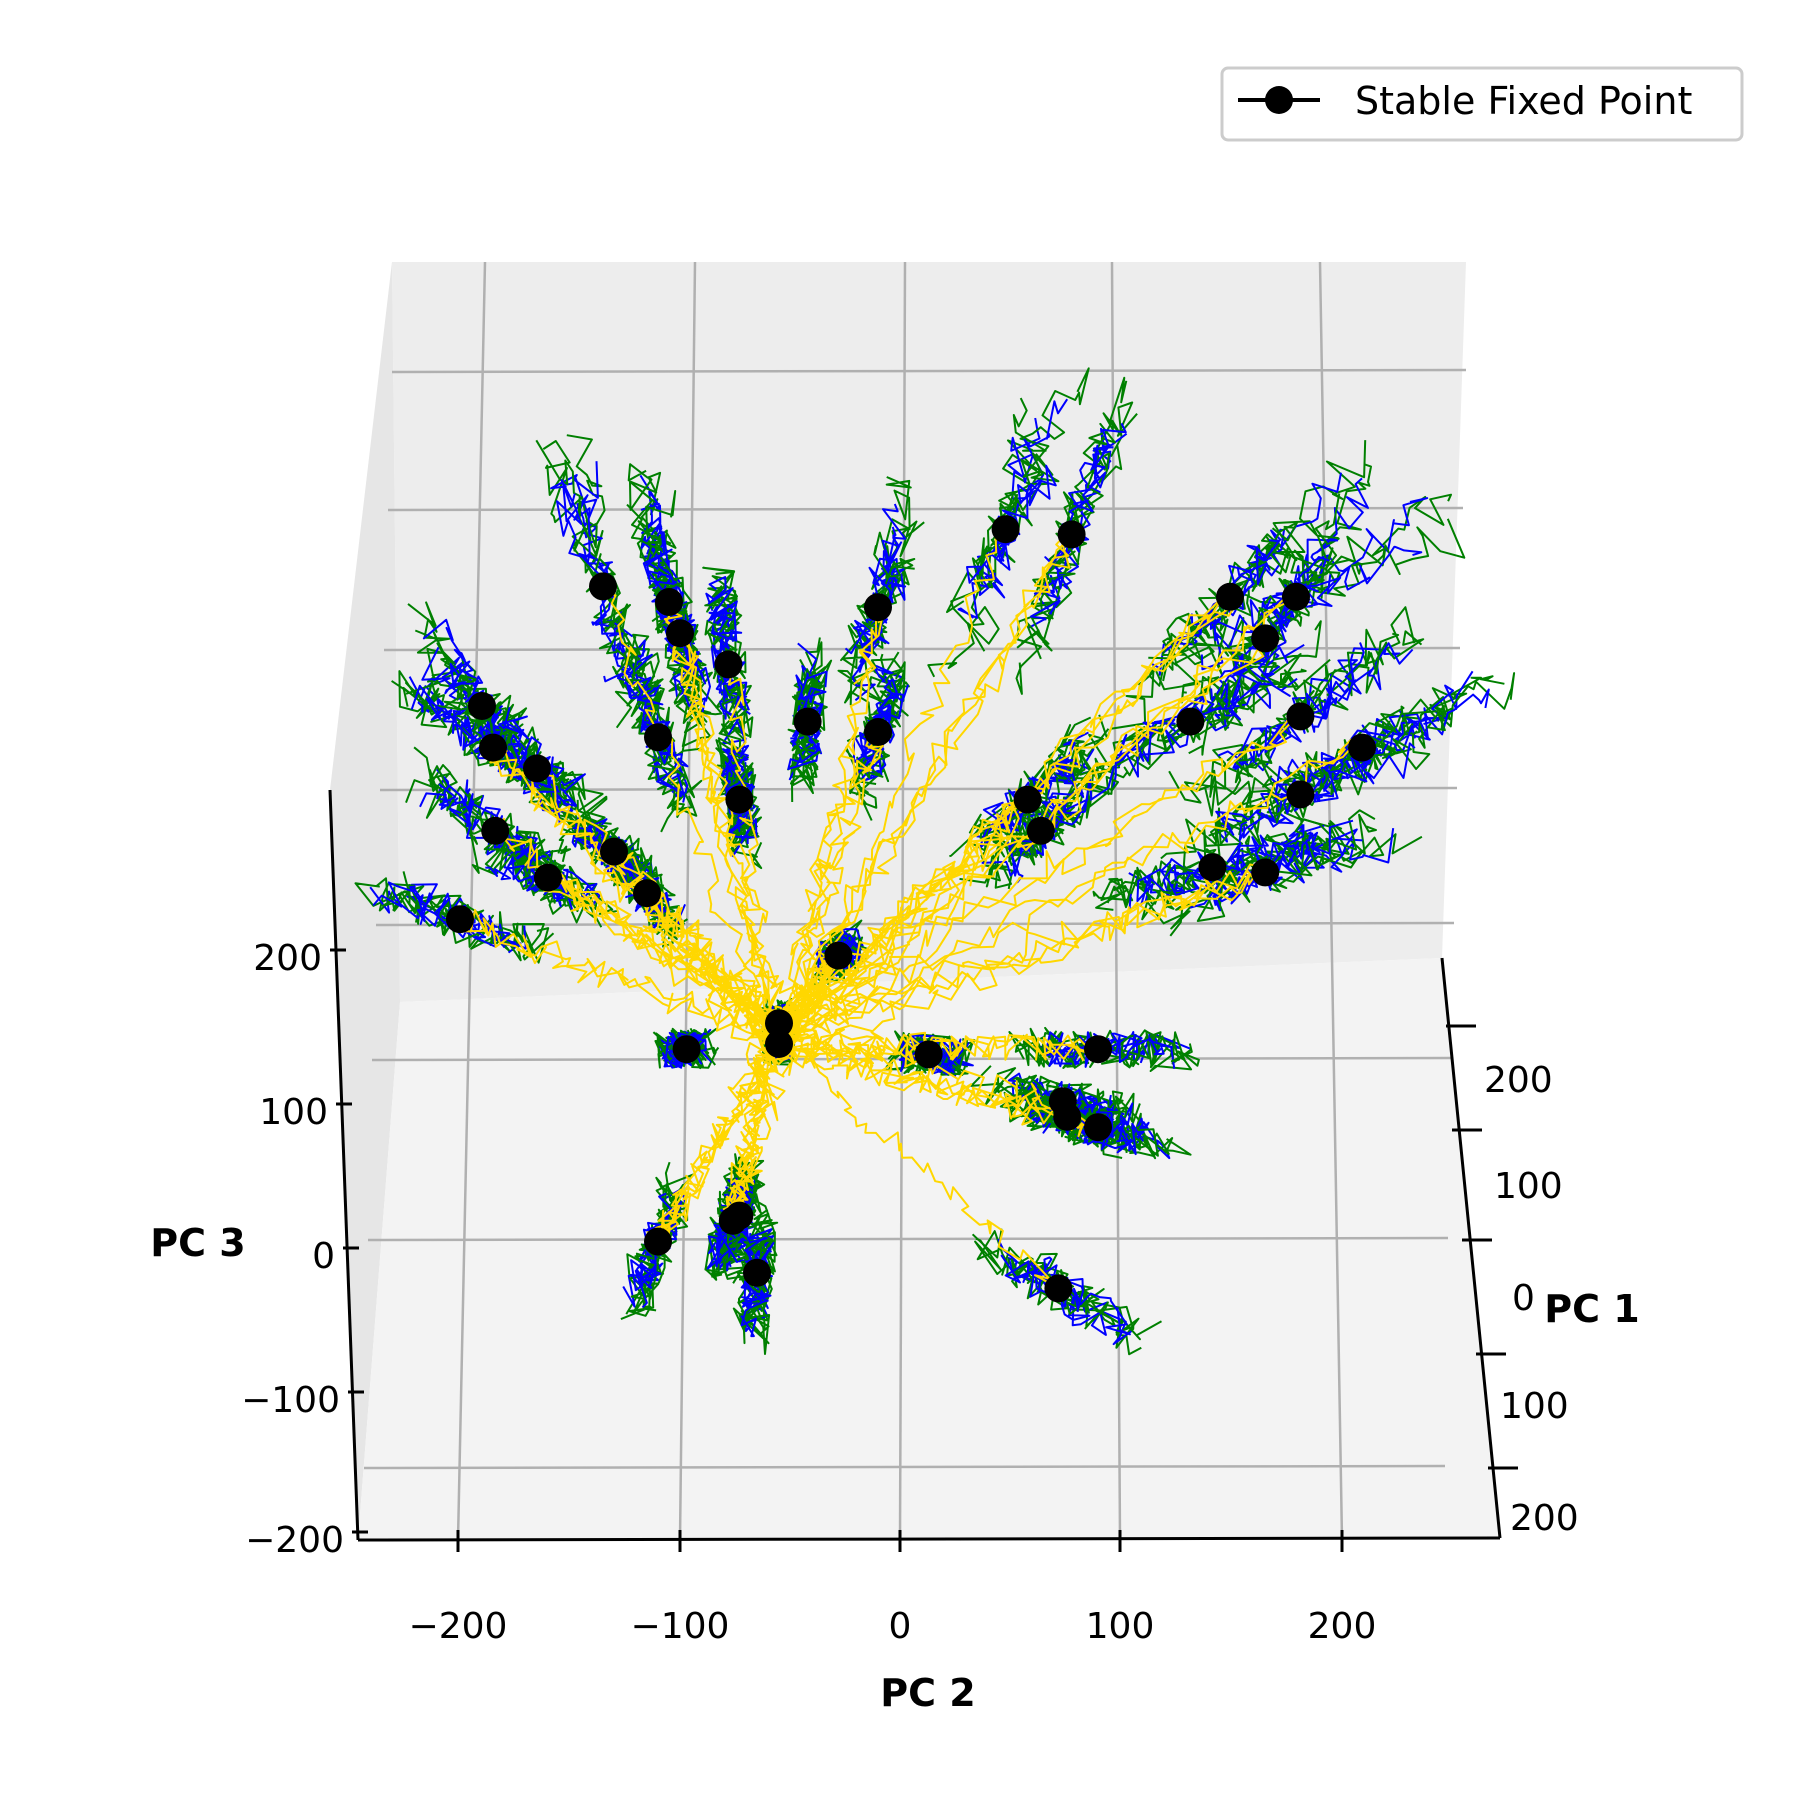 This screenshot has width=1800, height=1800. I want to click on pc3-axis-line, so click(344, 1165).